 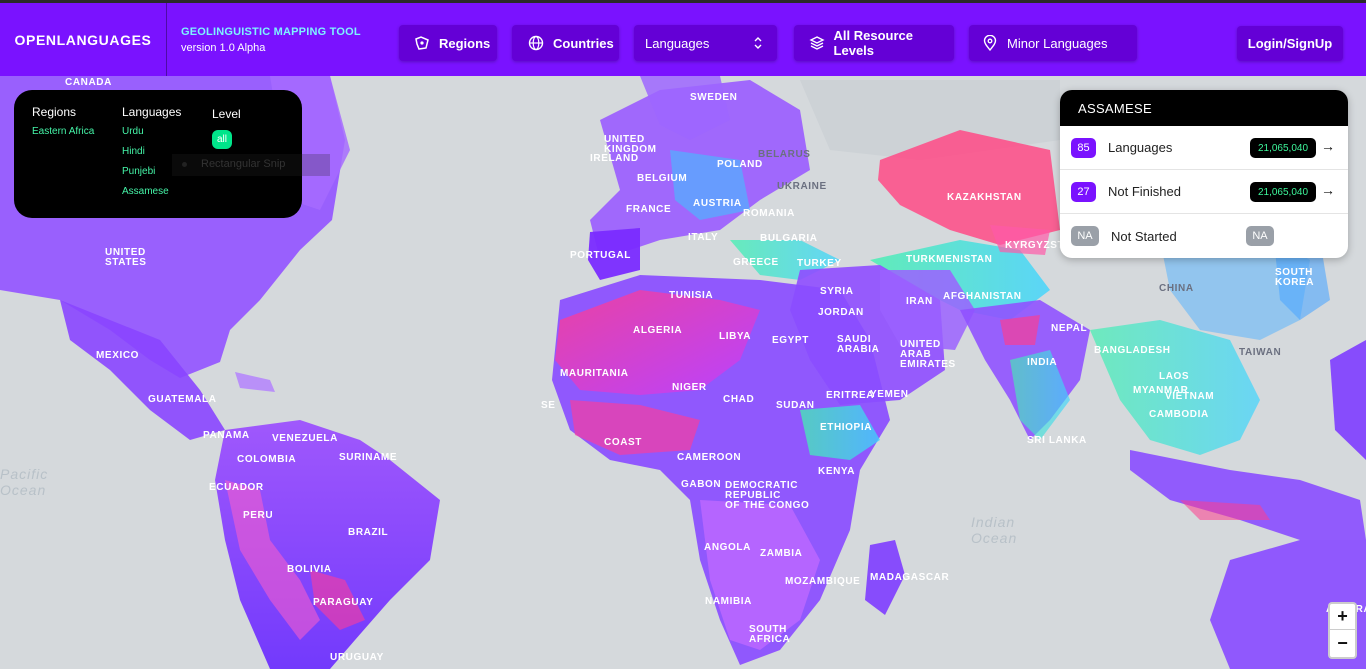 I want to click on label-romania: ROMANIA, so click(x=769, y=213).